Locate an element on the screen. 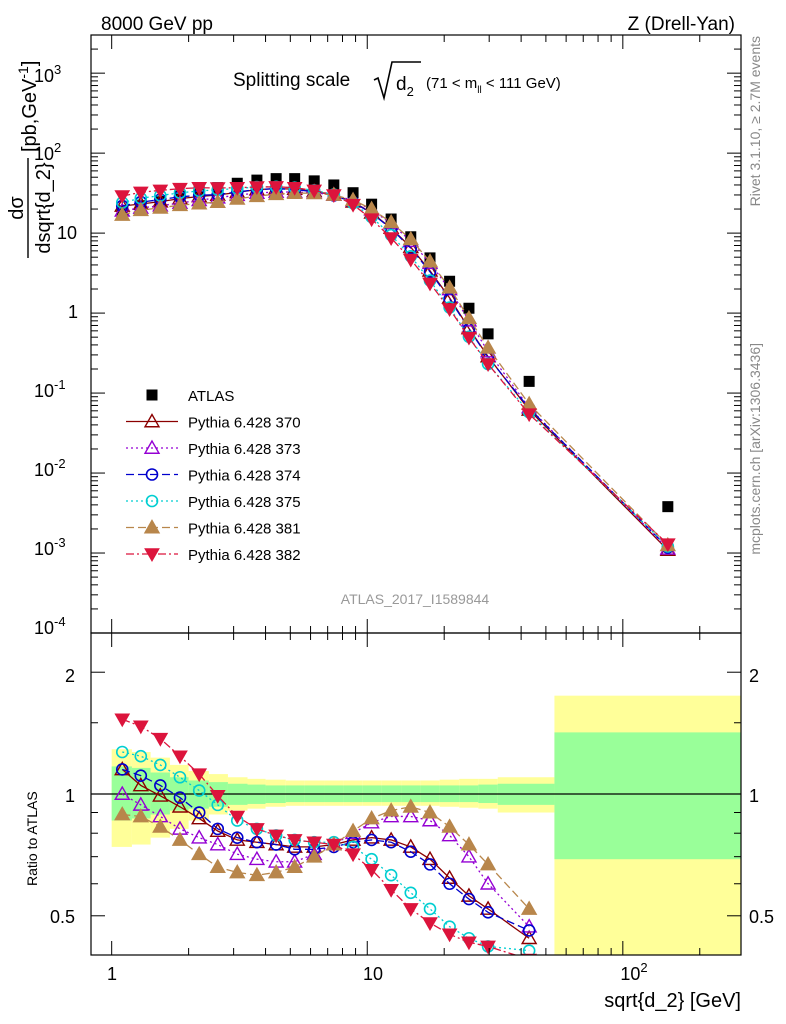 Image resolution: width=786 pixels, height=1024 pixels. plot-title-range-post: < 111 GeV) is located at coordinates (521, 83).